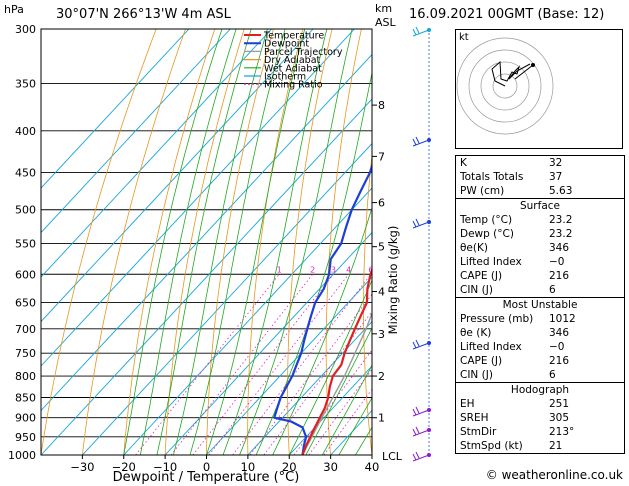 This screenshot has width=629, height=486. Describe the element at coordinates (559, 418) in the screenshot. I see `sreh-value: 305` at that location.